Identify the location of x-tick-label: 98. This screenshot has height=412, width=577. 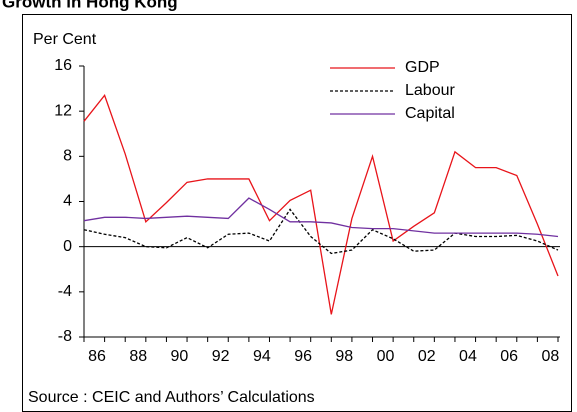
(344, 356).